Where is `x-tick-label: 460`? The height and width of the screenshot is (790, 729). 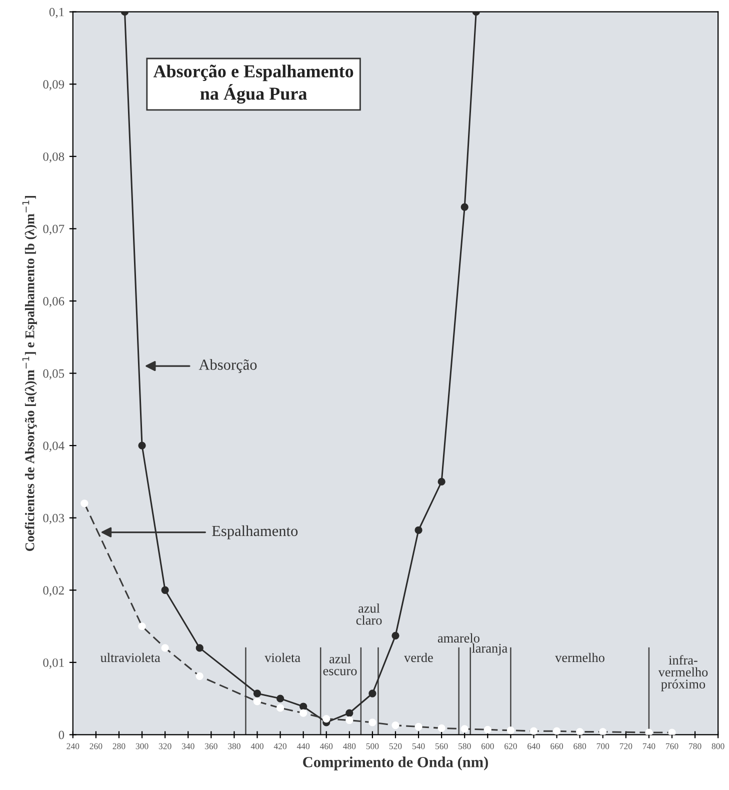 x-tick-label: 460 is located at coordinates (326, 746).